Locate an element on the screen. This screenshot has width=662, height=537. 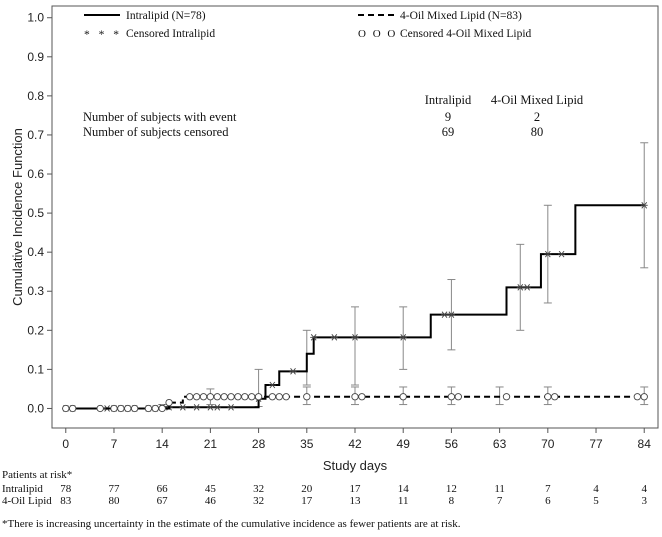
x-tick-label: 42 is located at coordinates (355, 444).